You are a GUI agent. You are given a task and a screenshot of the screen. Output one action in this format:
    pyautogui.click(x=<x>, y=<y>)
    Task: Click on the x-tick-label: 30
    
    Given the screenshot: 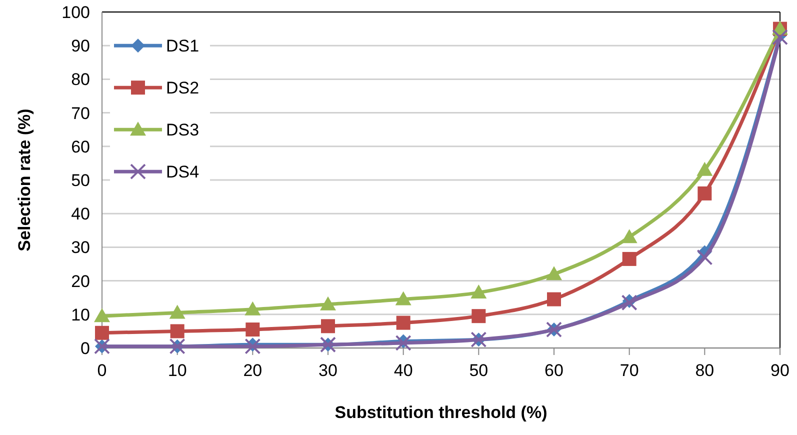 What is the action you would take?
    pyautogui.click(x=328, y=370)
    